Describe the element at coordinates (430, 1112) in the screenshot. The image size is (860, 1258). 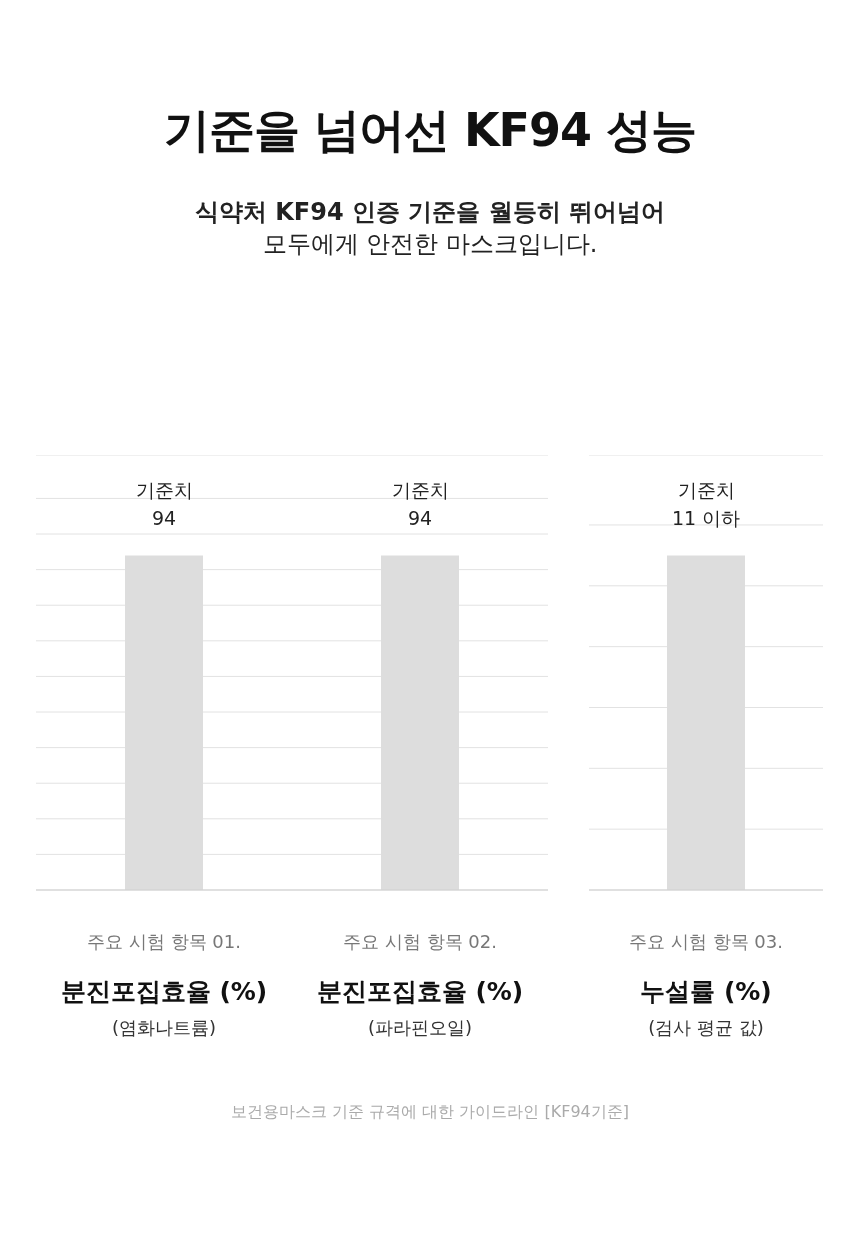
I see `text: 보건용마스크 기준 규격에 대한 가이드라인 [KF94기준]` at that location.